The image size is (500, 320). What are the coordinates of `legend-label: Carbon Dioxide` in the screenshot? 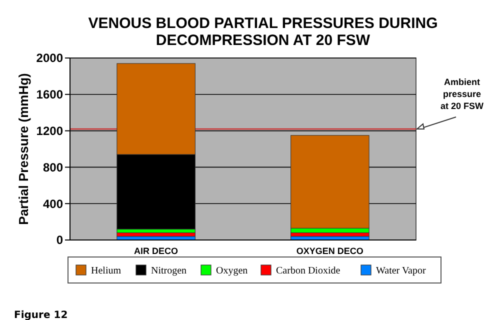 It's located at (308, 271).